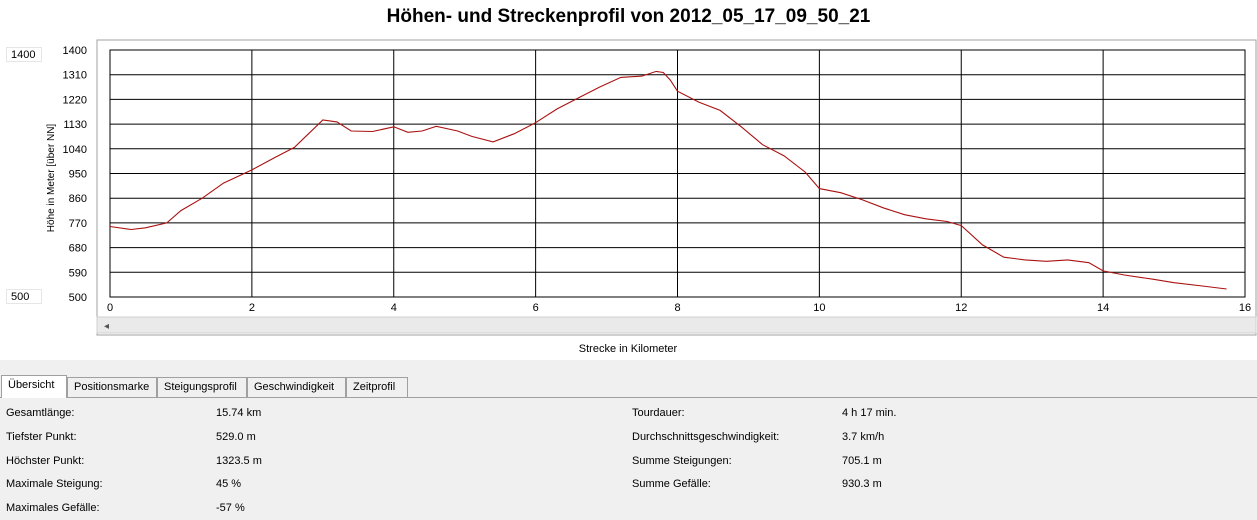  I want to click on tab-label: Zeitprofil, so click(374, 387).